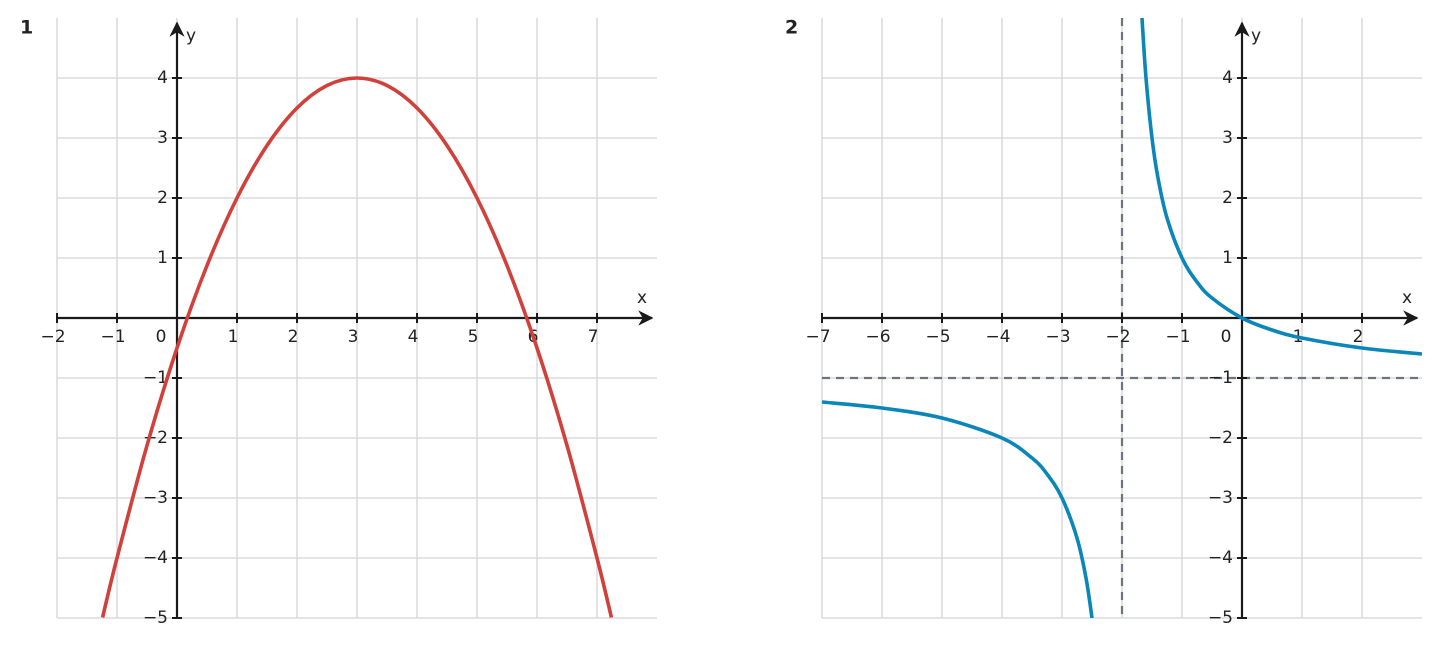  I want to click on x-tick-label: 7, so click(593, 337).